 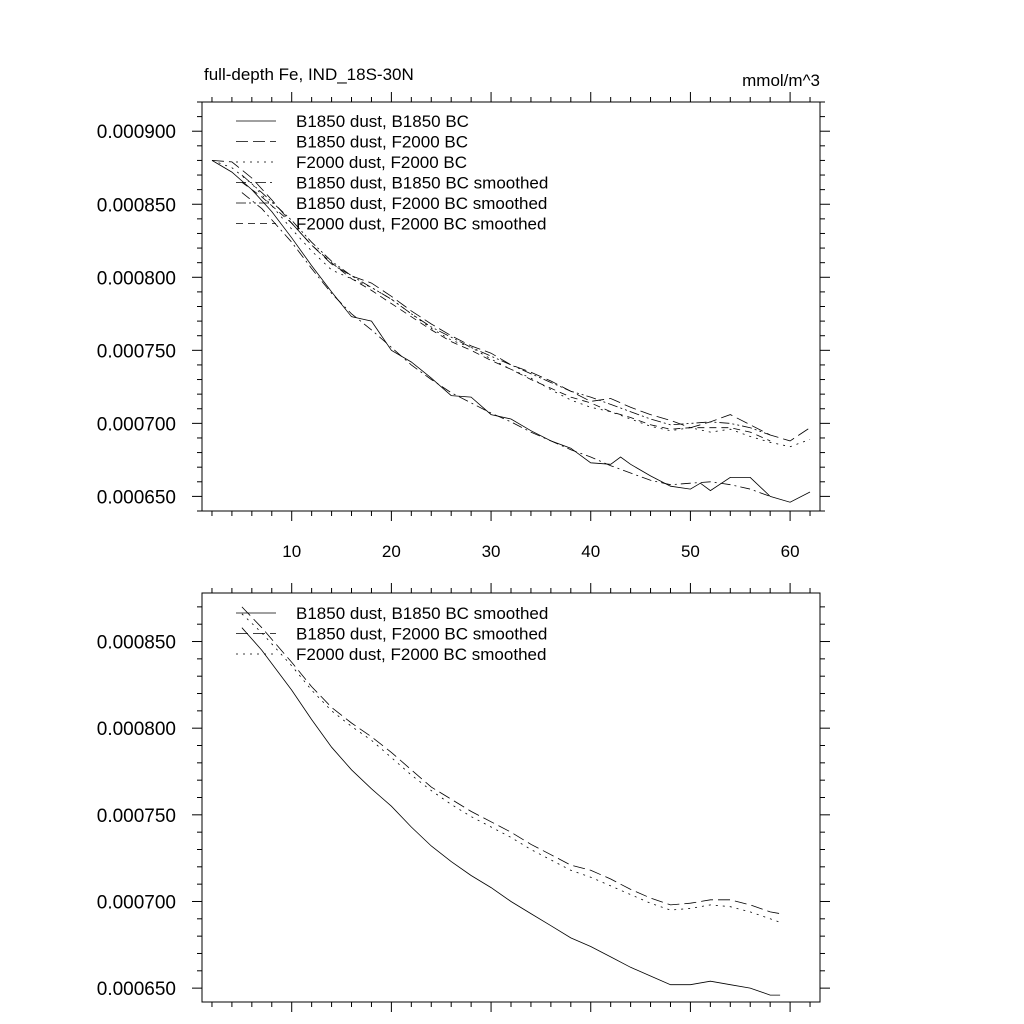 What do you see at coordinates (491, 551) in the screenshot?
I see `x-tick-label: 30` at bounding box center [491, 551].